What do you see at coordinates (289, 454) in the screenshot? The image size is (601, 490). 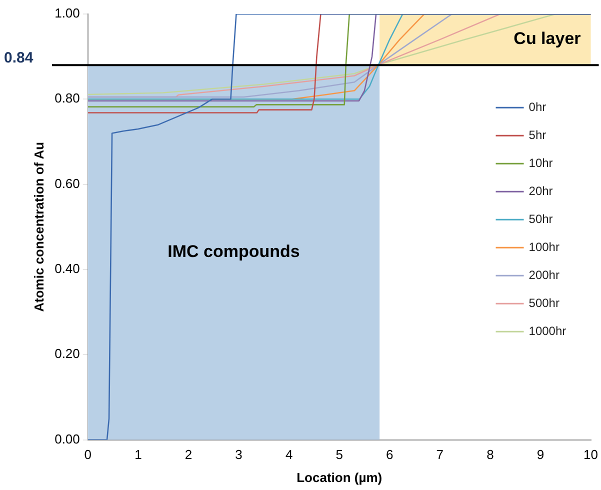 I see `x-tick-label: 4` at bounding box center [289, 454].